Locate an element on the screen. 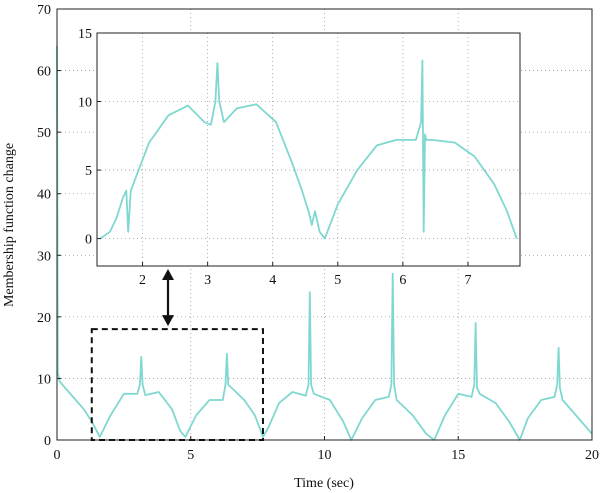 Image resolution: width=600 pixels, height=493 pixels. inset-tick-label-y: 10 is located at coordinates (85, 103).